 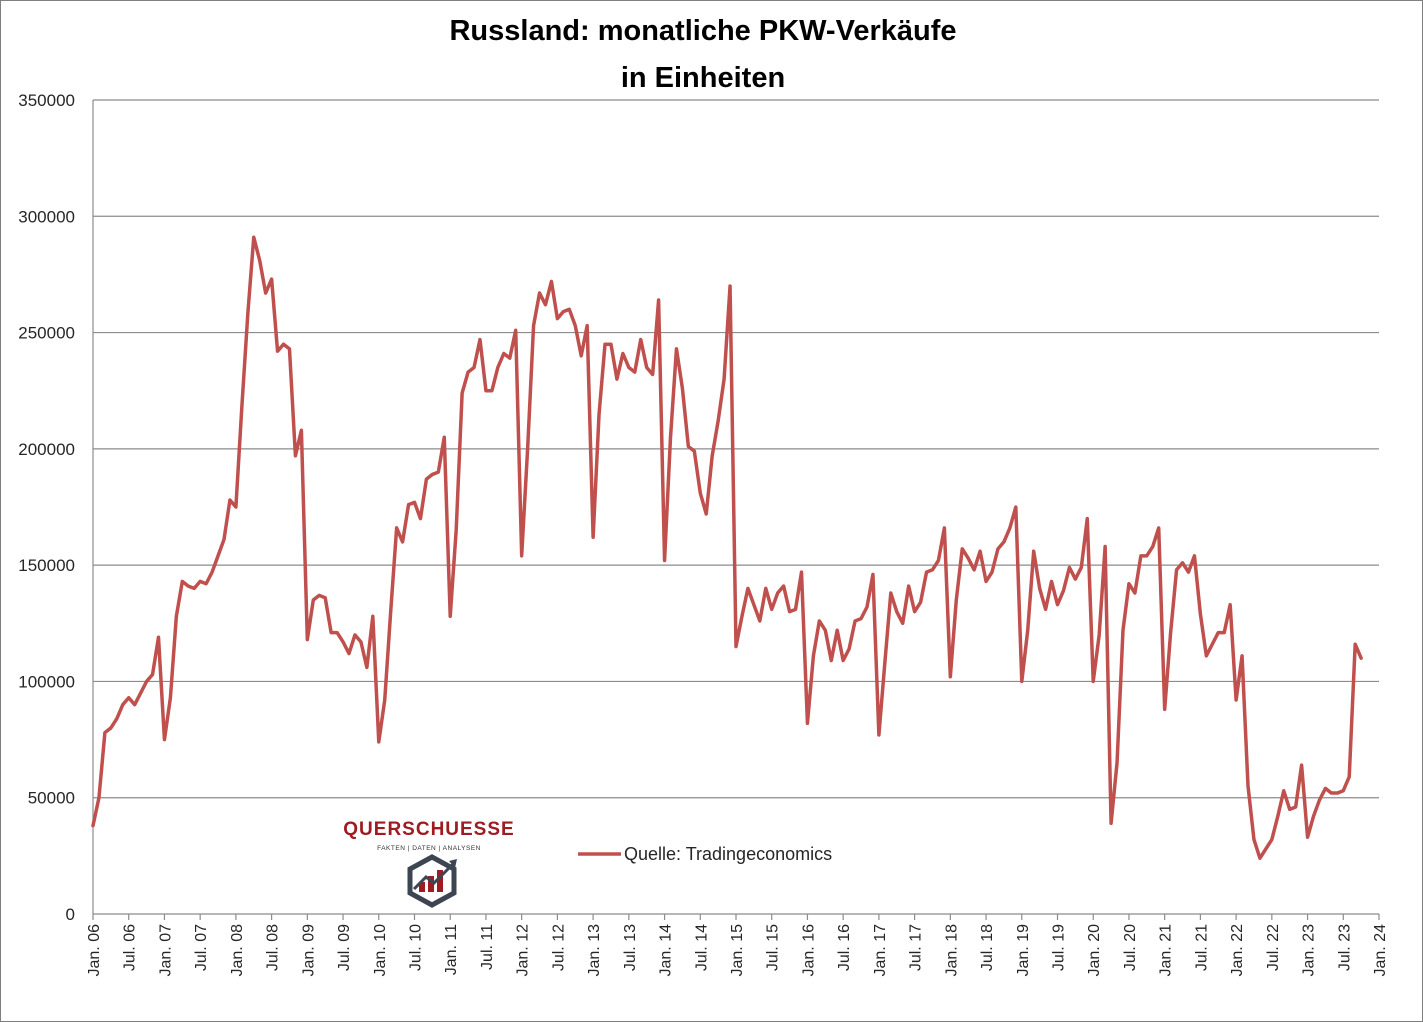 I want to click on x-tick-label: Jul. 06, so click(x=130, y=947).